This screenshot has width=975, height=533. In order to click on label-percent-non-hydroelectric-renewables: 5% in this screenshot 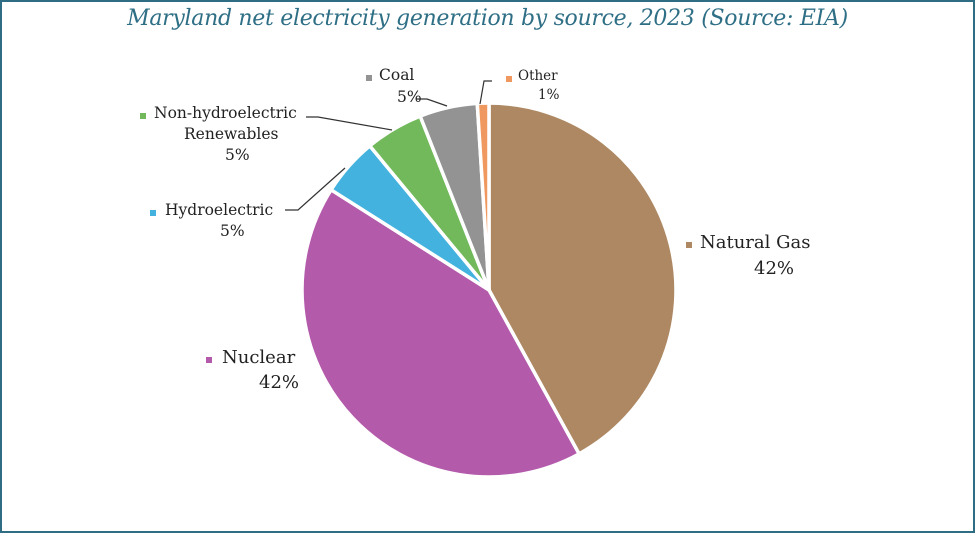, I will do `click(237, 155)`.